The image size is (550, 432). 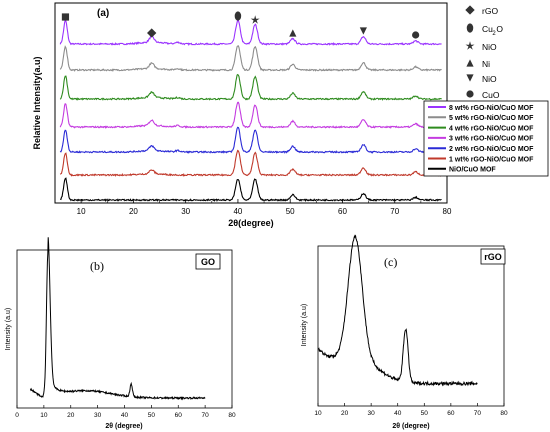 I want to click on panel-c-title: rGO, so click(x=493, y=257).